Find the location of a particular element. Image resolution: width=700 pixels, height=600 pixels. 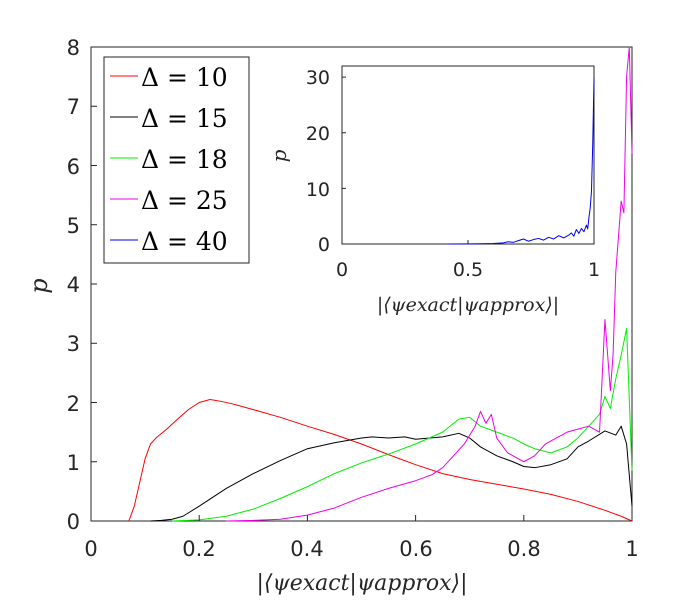

main-xtick-label: 0 is located at coordinates (90, 549).